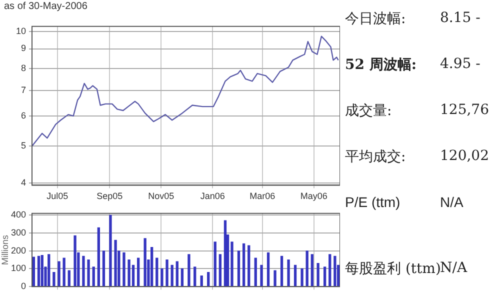  What do you see at coordinates (464, 156) in the screenshot?
I see `text: 120,02` at bounding box center [464, 156].